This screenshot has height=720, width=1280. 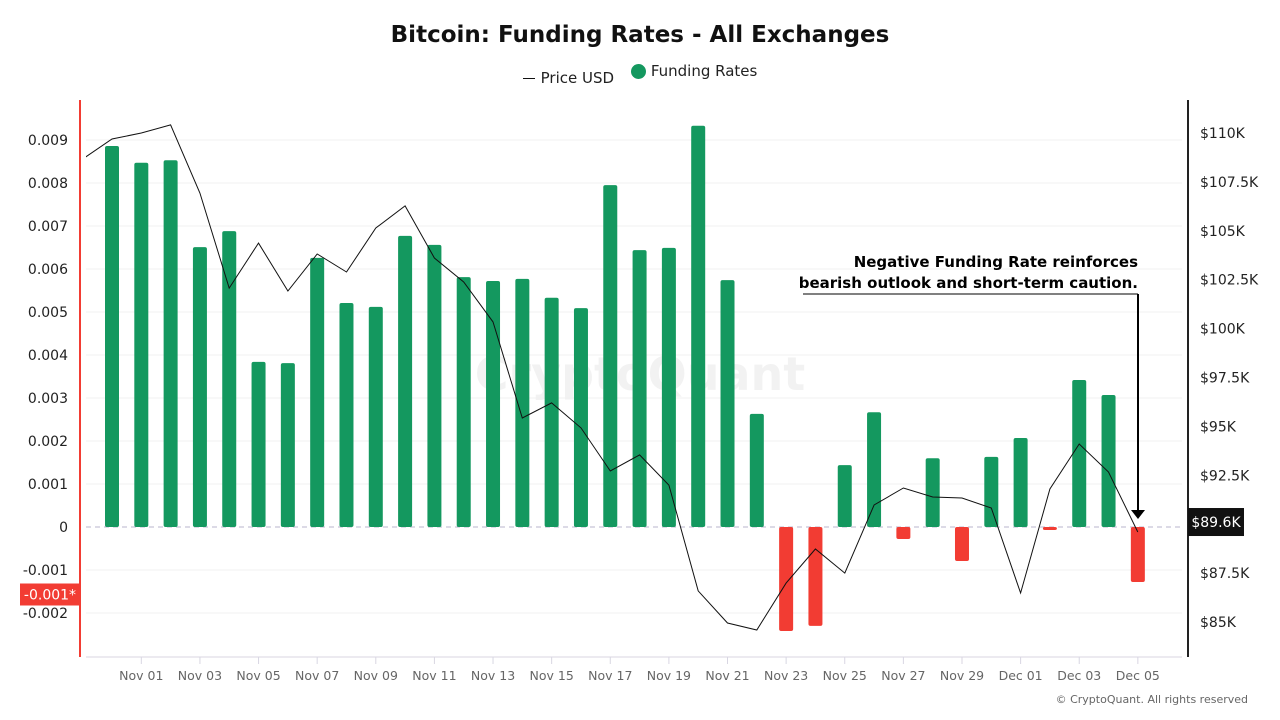 I want to click on right-tick-label: $110K, so click(x=1223, y=134).